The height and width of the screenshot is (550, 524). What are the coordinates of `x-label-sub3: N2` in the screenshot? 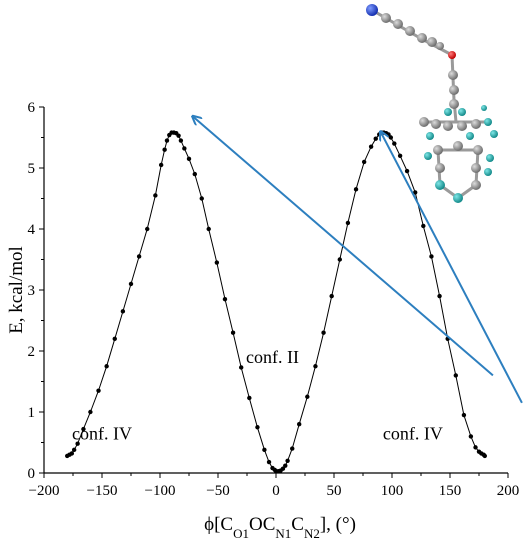 It's located at (312, 533).